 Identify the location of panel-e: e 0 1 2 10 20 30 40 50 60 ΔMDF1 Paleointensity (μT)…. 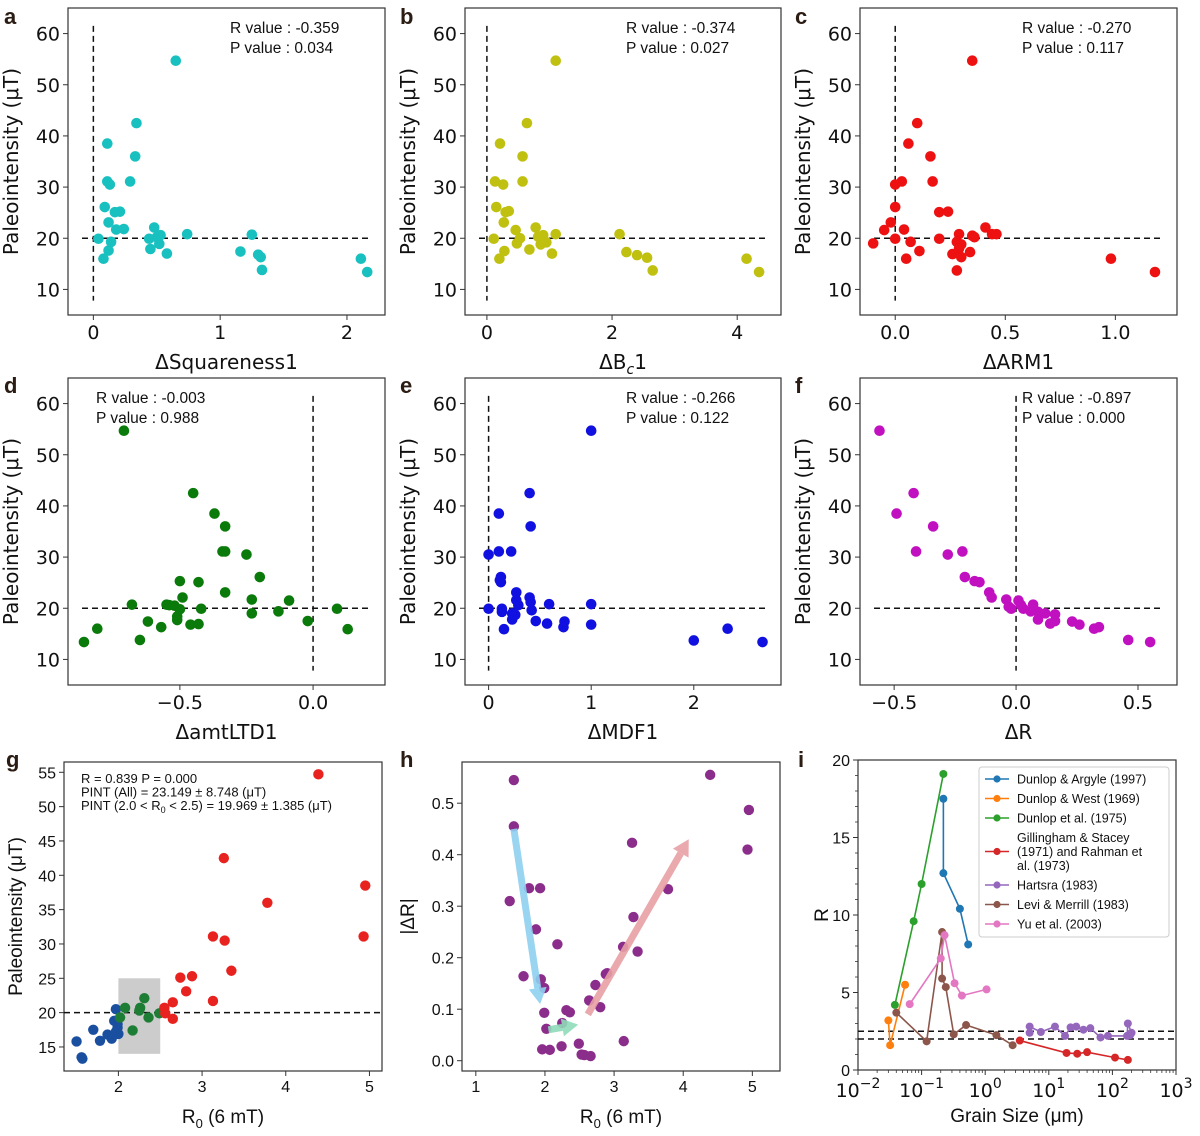
(589, 558).